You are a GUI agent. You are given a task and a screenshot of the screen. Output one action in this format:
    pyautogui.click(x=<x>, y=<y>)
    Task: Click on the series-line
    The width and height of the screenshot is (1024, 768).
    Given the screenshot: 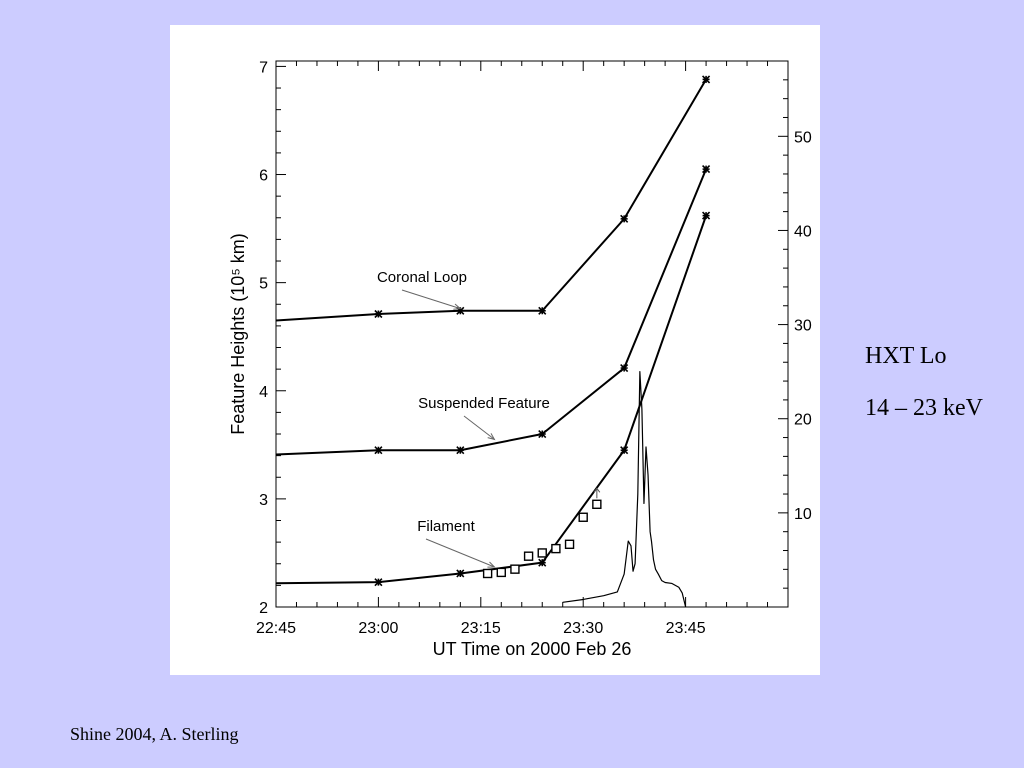 What is the action you would take?
    pyautogui.click(x=491, y=200)
    